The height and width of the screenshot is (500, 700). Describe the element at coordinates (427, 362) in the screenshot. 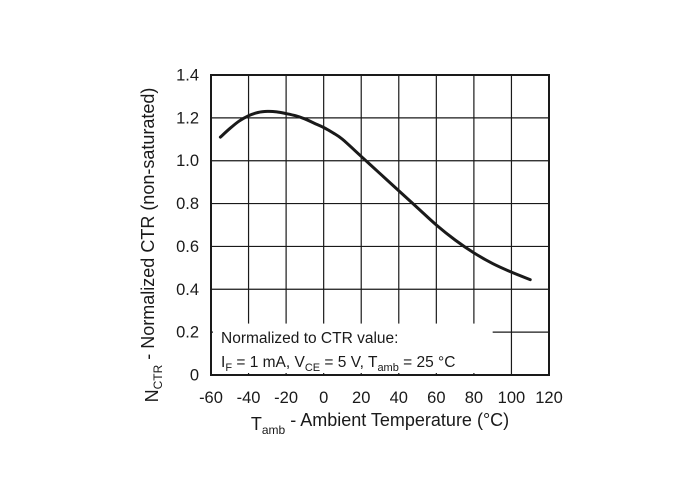

I see `annotation-text-part: = 25 °C` at that location.